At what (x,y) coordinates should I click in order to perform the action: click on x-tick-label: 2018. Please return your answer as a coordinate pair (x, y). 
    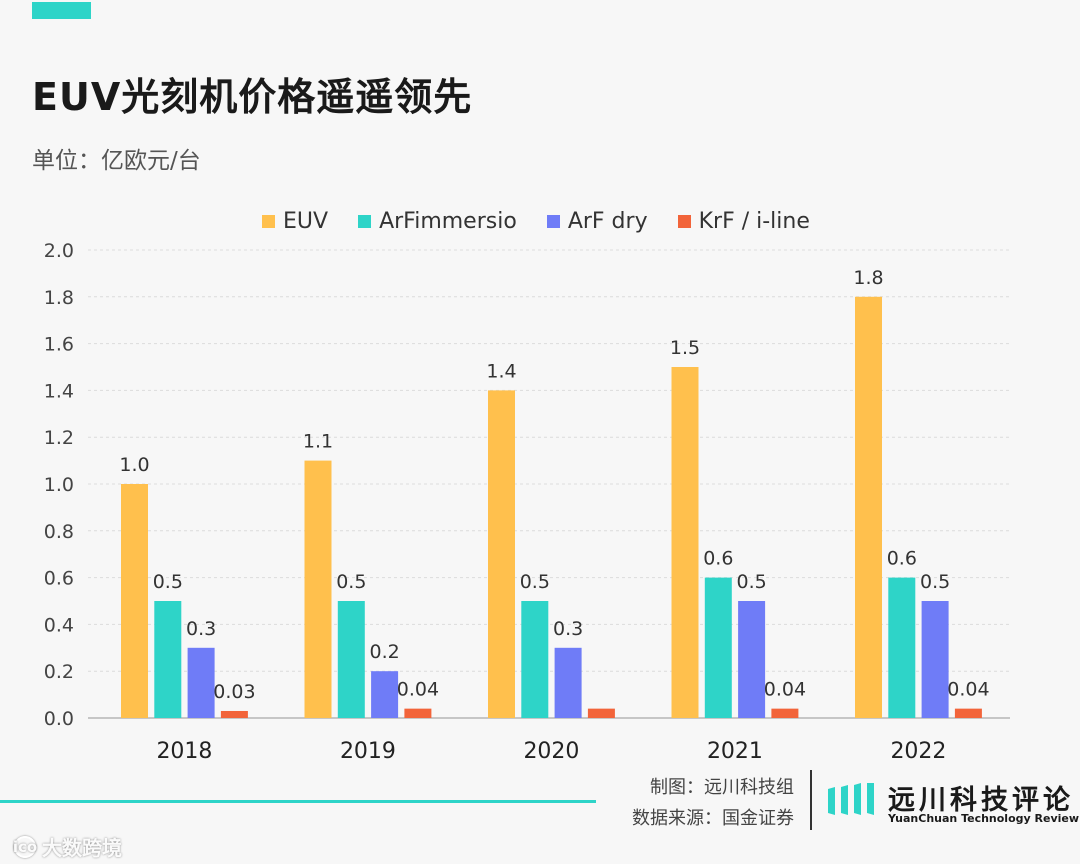
    Looking at the image, I should click on (184, 751).